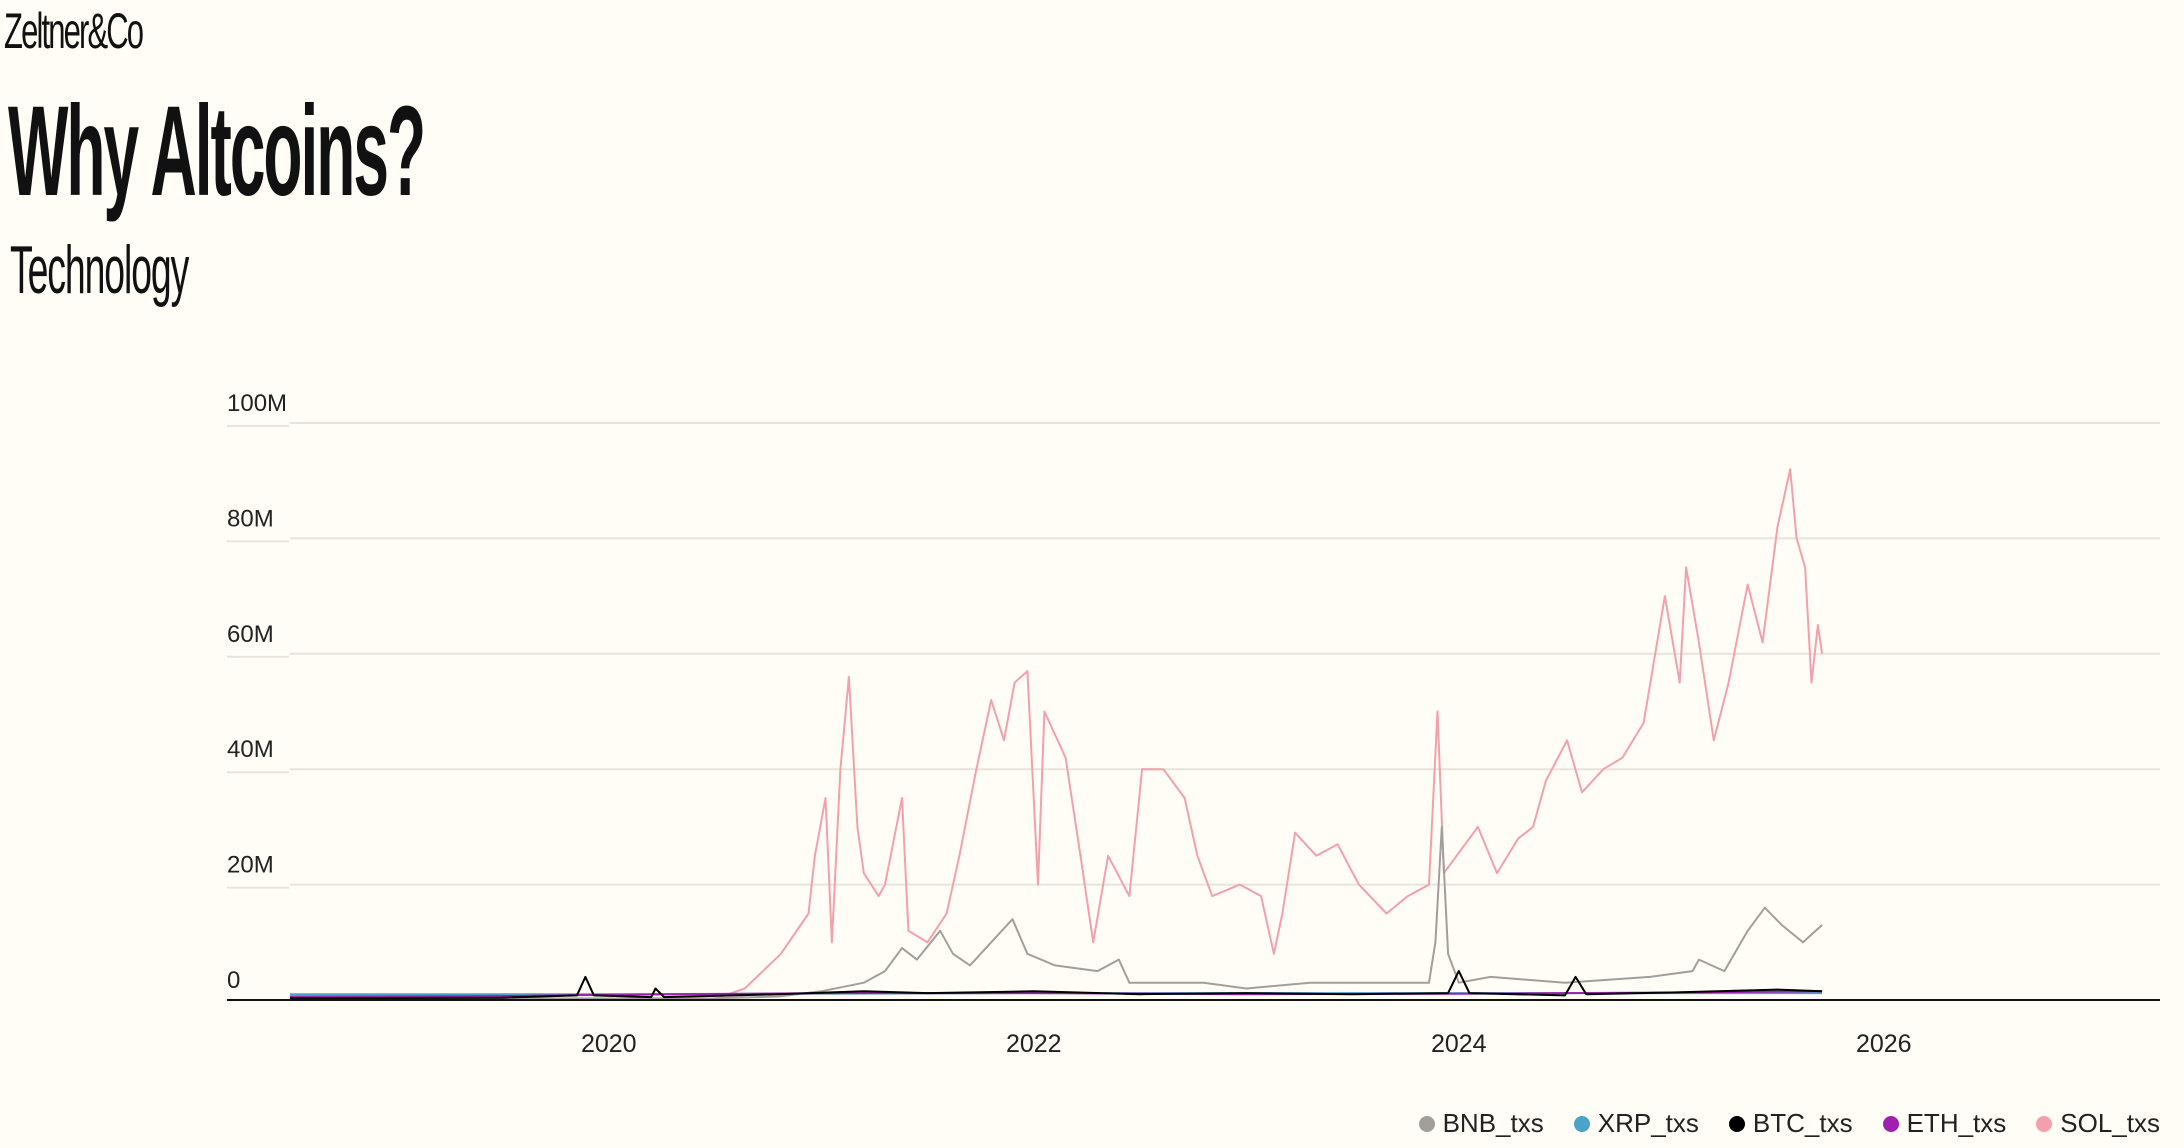  What do you see at coordinates (1884, 1044) in the screenshot?
I see `x-tick-label: 2026` at bounding box center [1884, 1044].